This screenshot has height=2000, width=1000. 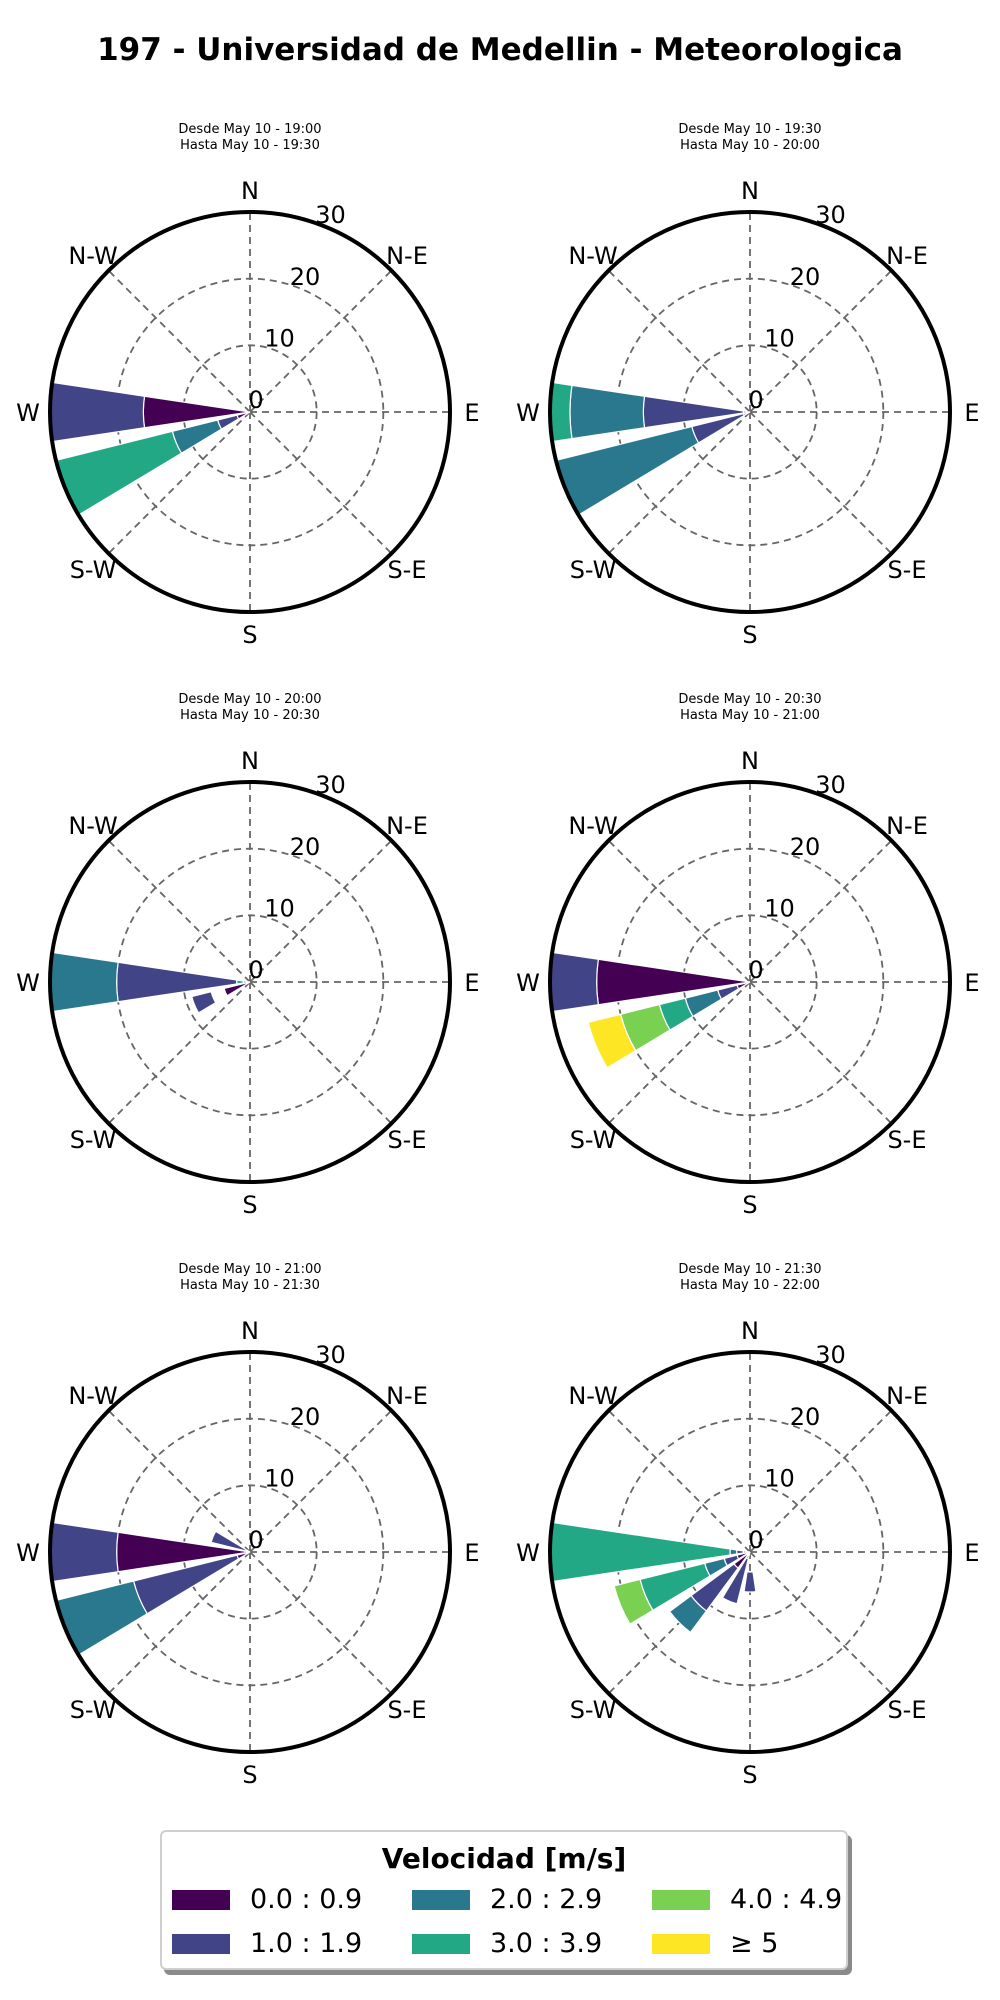 I want to click on panel-subtitle-line1: Desde May 10 - 21:00, so click(x=249, y=1269).